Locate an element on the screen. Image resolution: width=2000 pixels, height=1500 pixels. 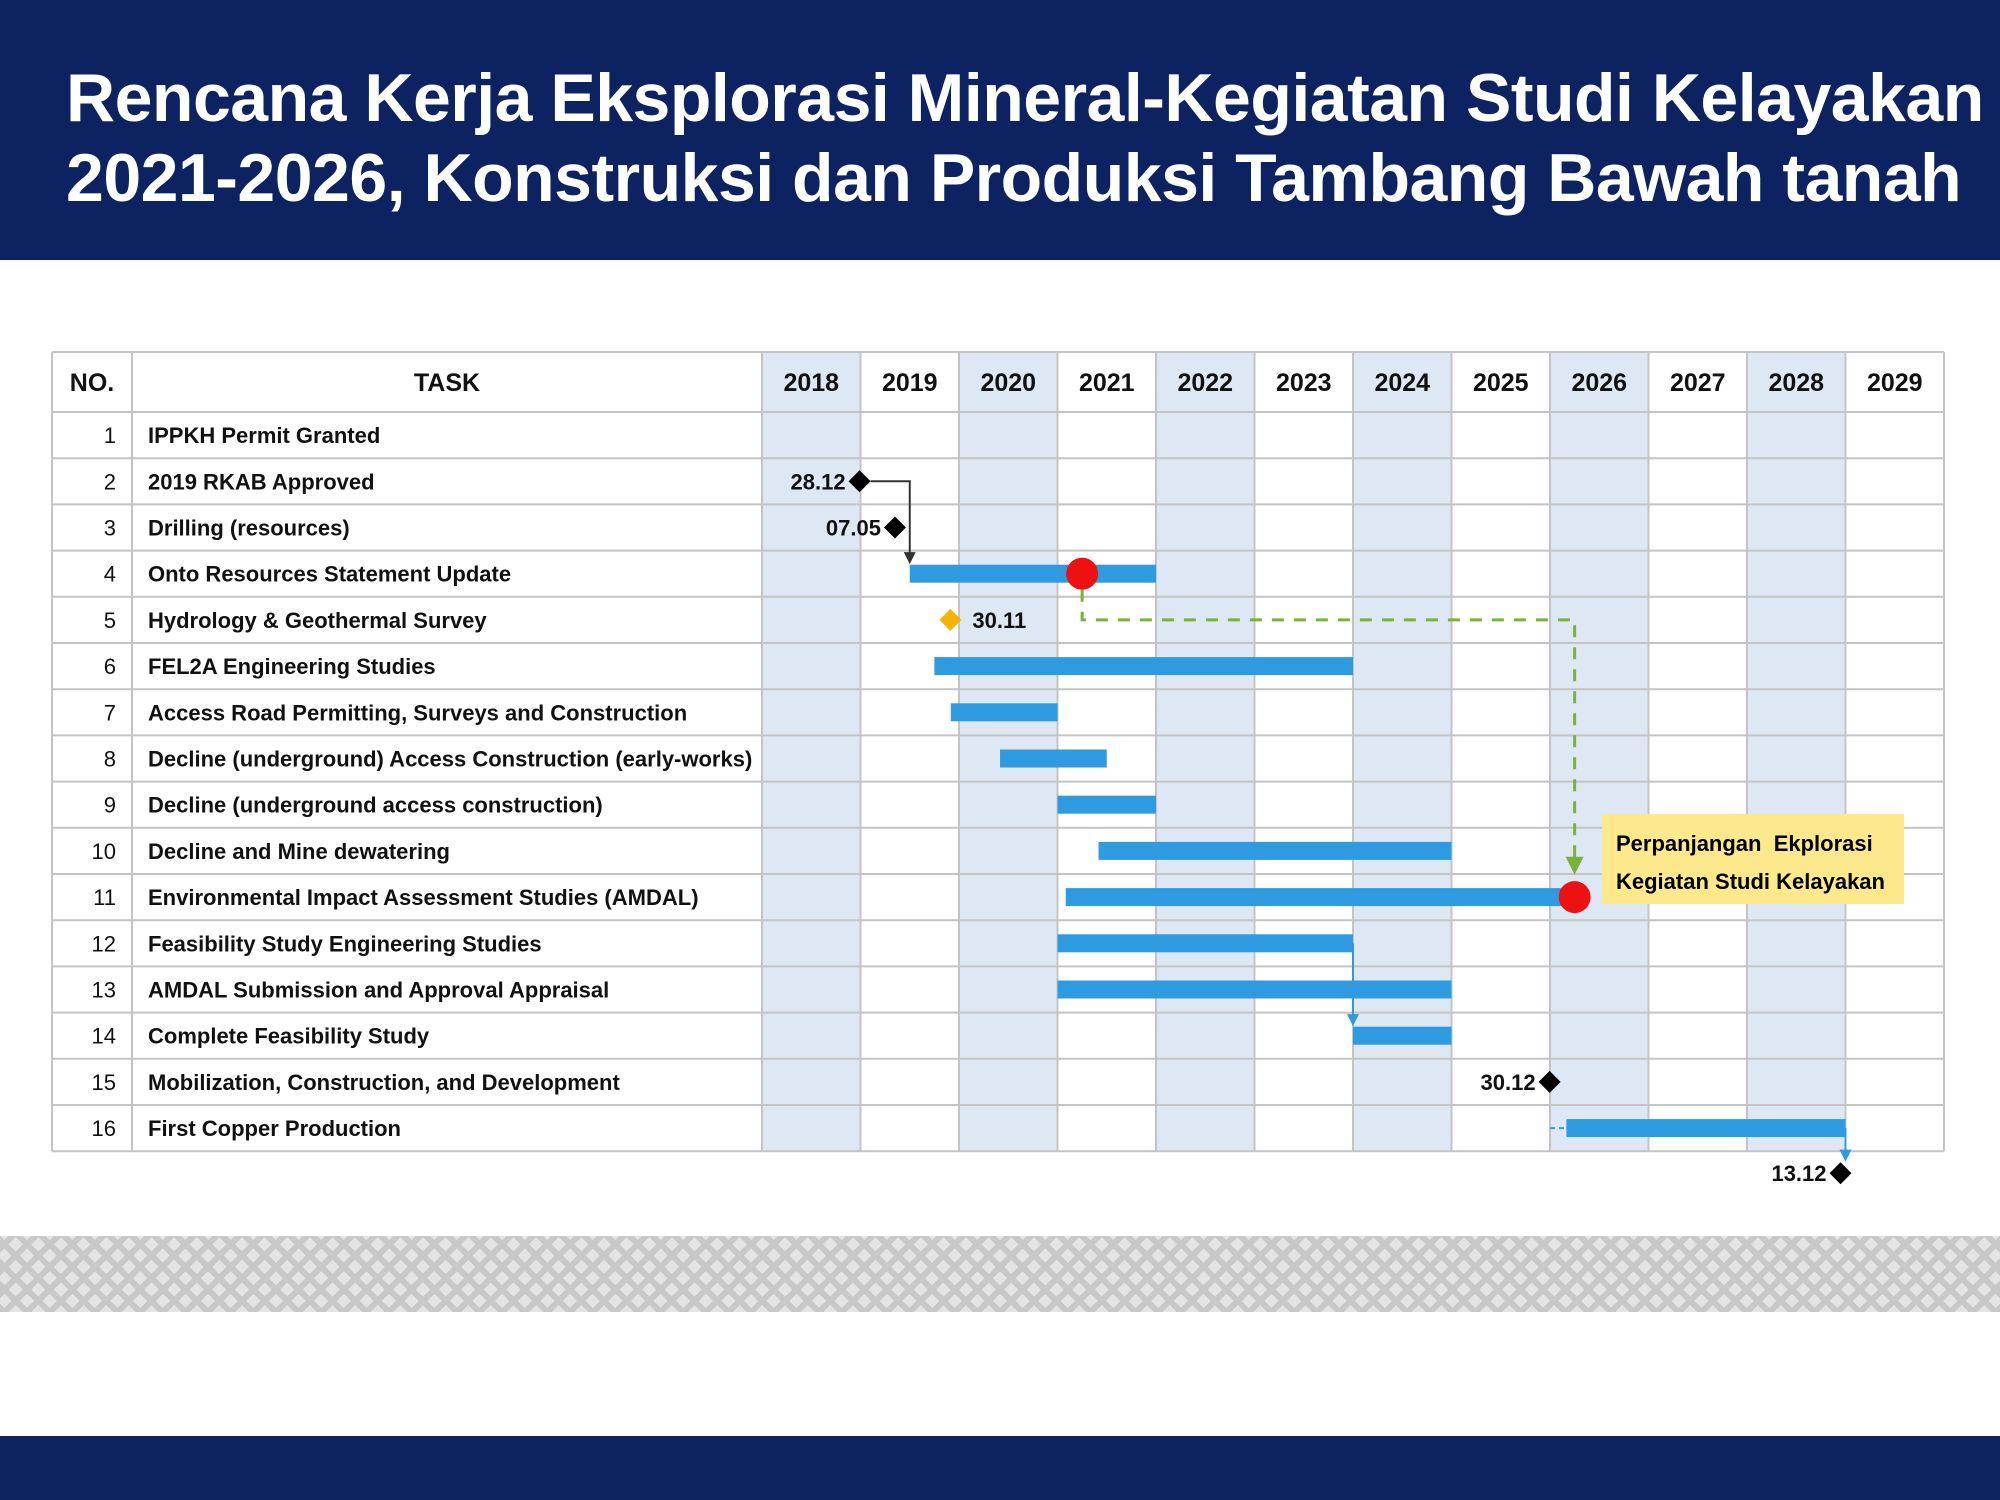
task-number: 11 is located at coordinates (104, 897).